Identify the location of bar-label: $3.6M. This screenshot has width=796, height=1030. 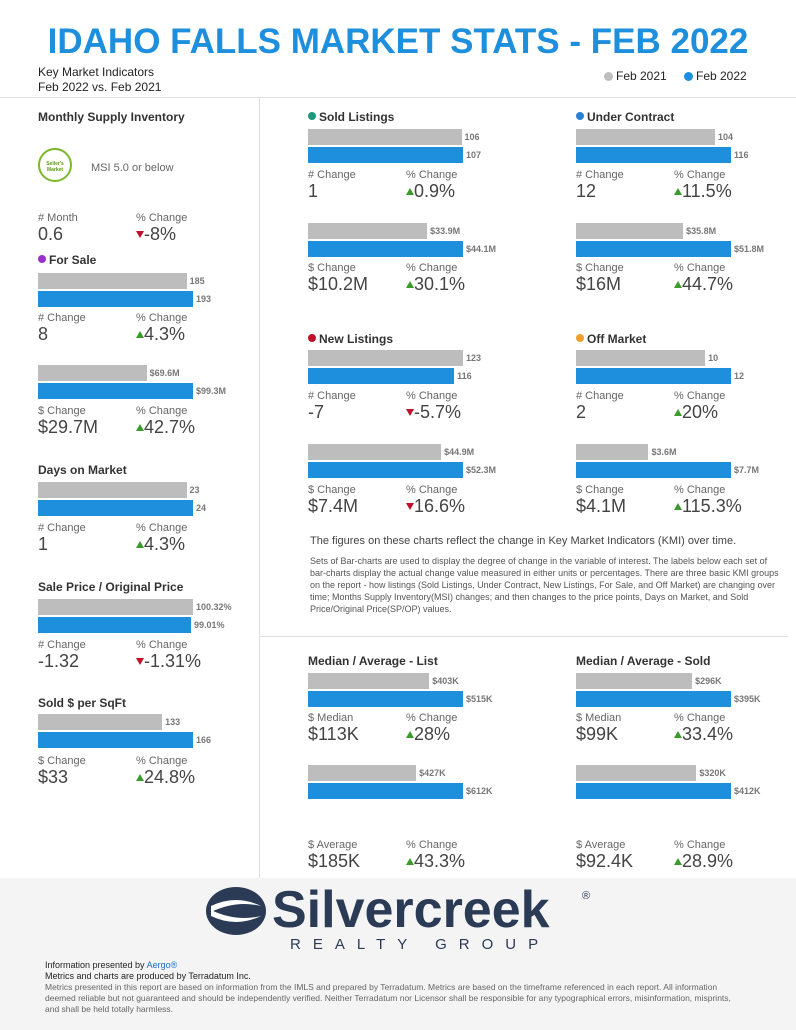
(664, 452).